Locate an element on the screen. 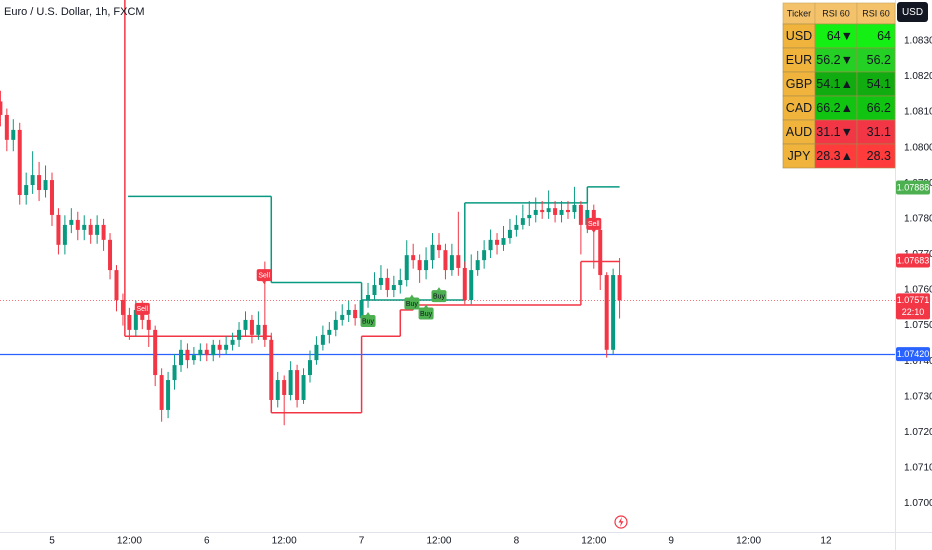 This screenshot has width=932, height=550. y-tick-label: 1.07400 is located at coordinates (918, 361).